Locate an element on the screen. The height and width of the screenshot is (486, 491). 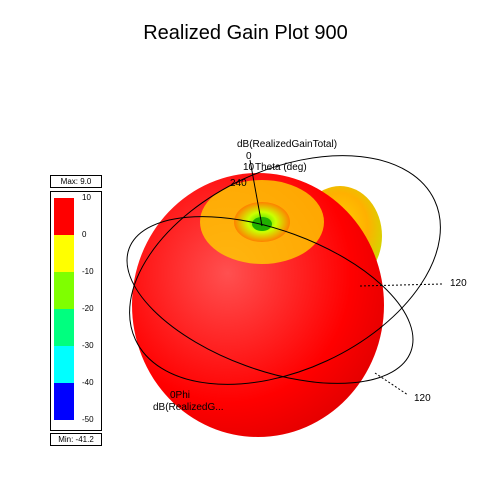
legend-min-label: Min: -41.2 is located at coordinates (76, 439).